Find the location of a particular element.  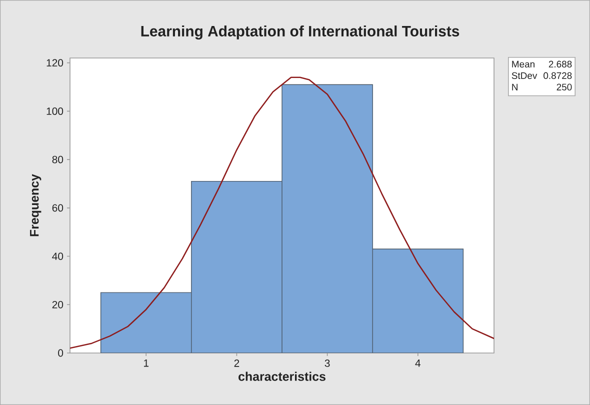

x-tick-label: 2 is located at coordinates (237, 363).